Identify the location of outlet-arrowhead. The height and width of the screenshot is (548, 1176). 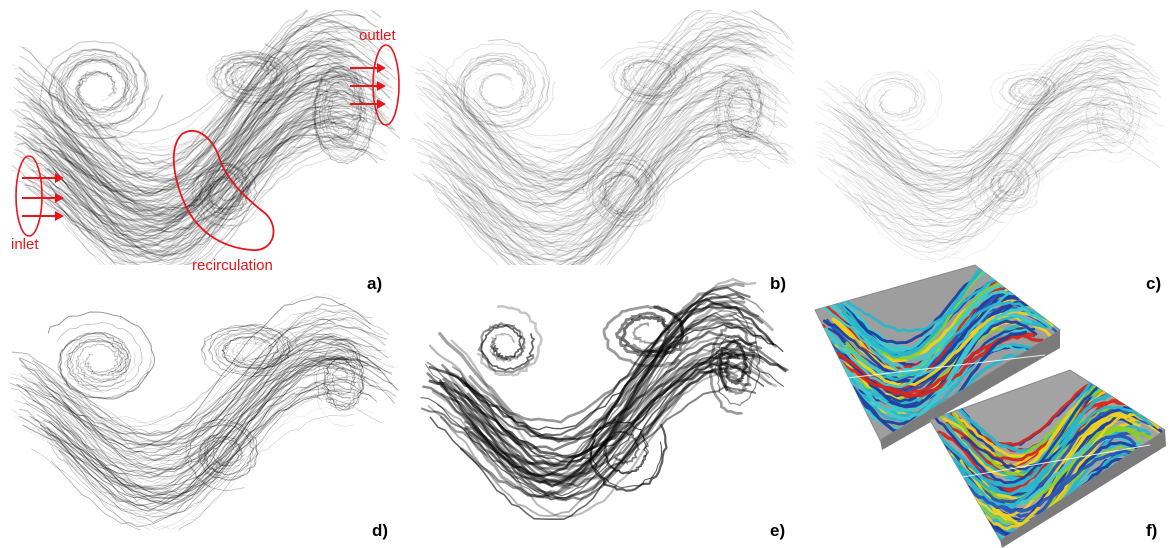
(381, 86).